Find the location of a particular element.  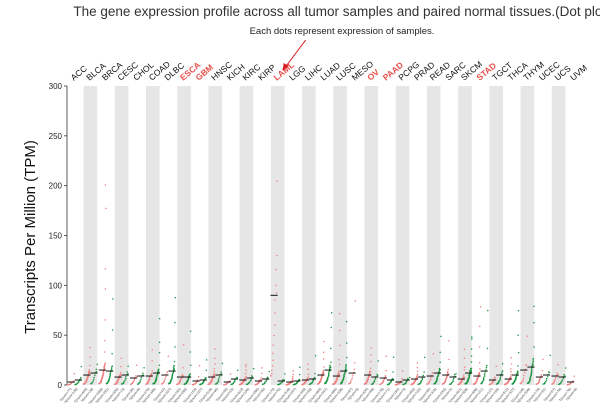

y-tick-label: 100 is located at coordinates (56, 285).